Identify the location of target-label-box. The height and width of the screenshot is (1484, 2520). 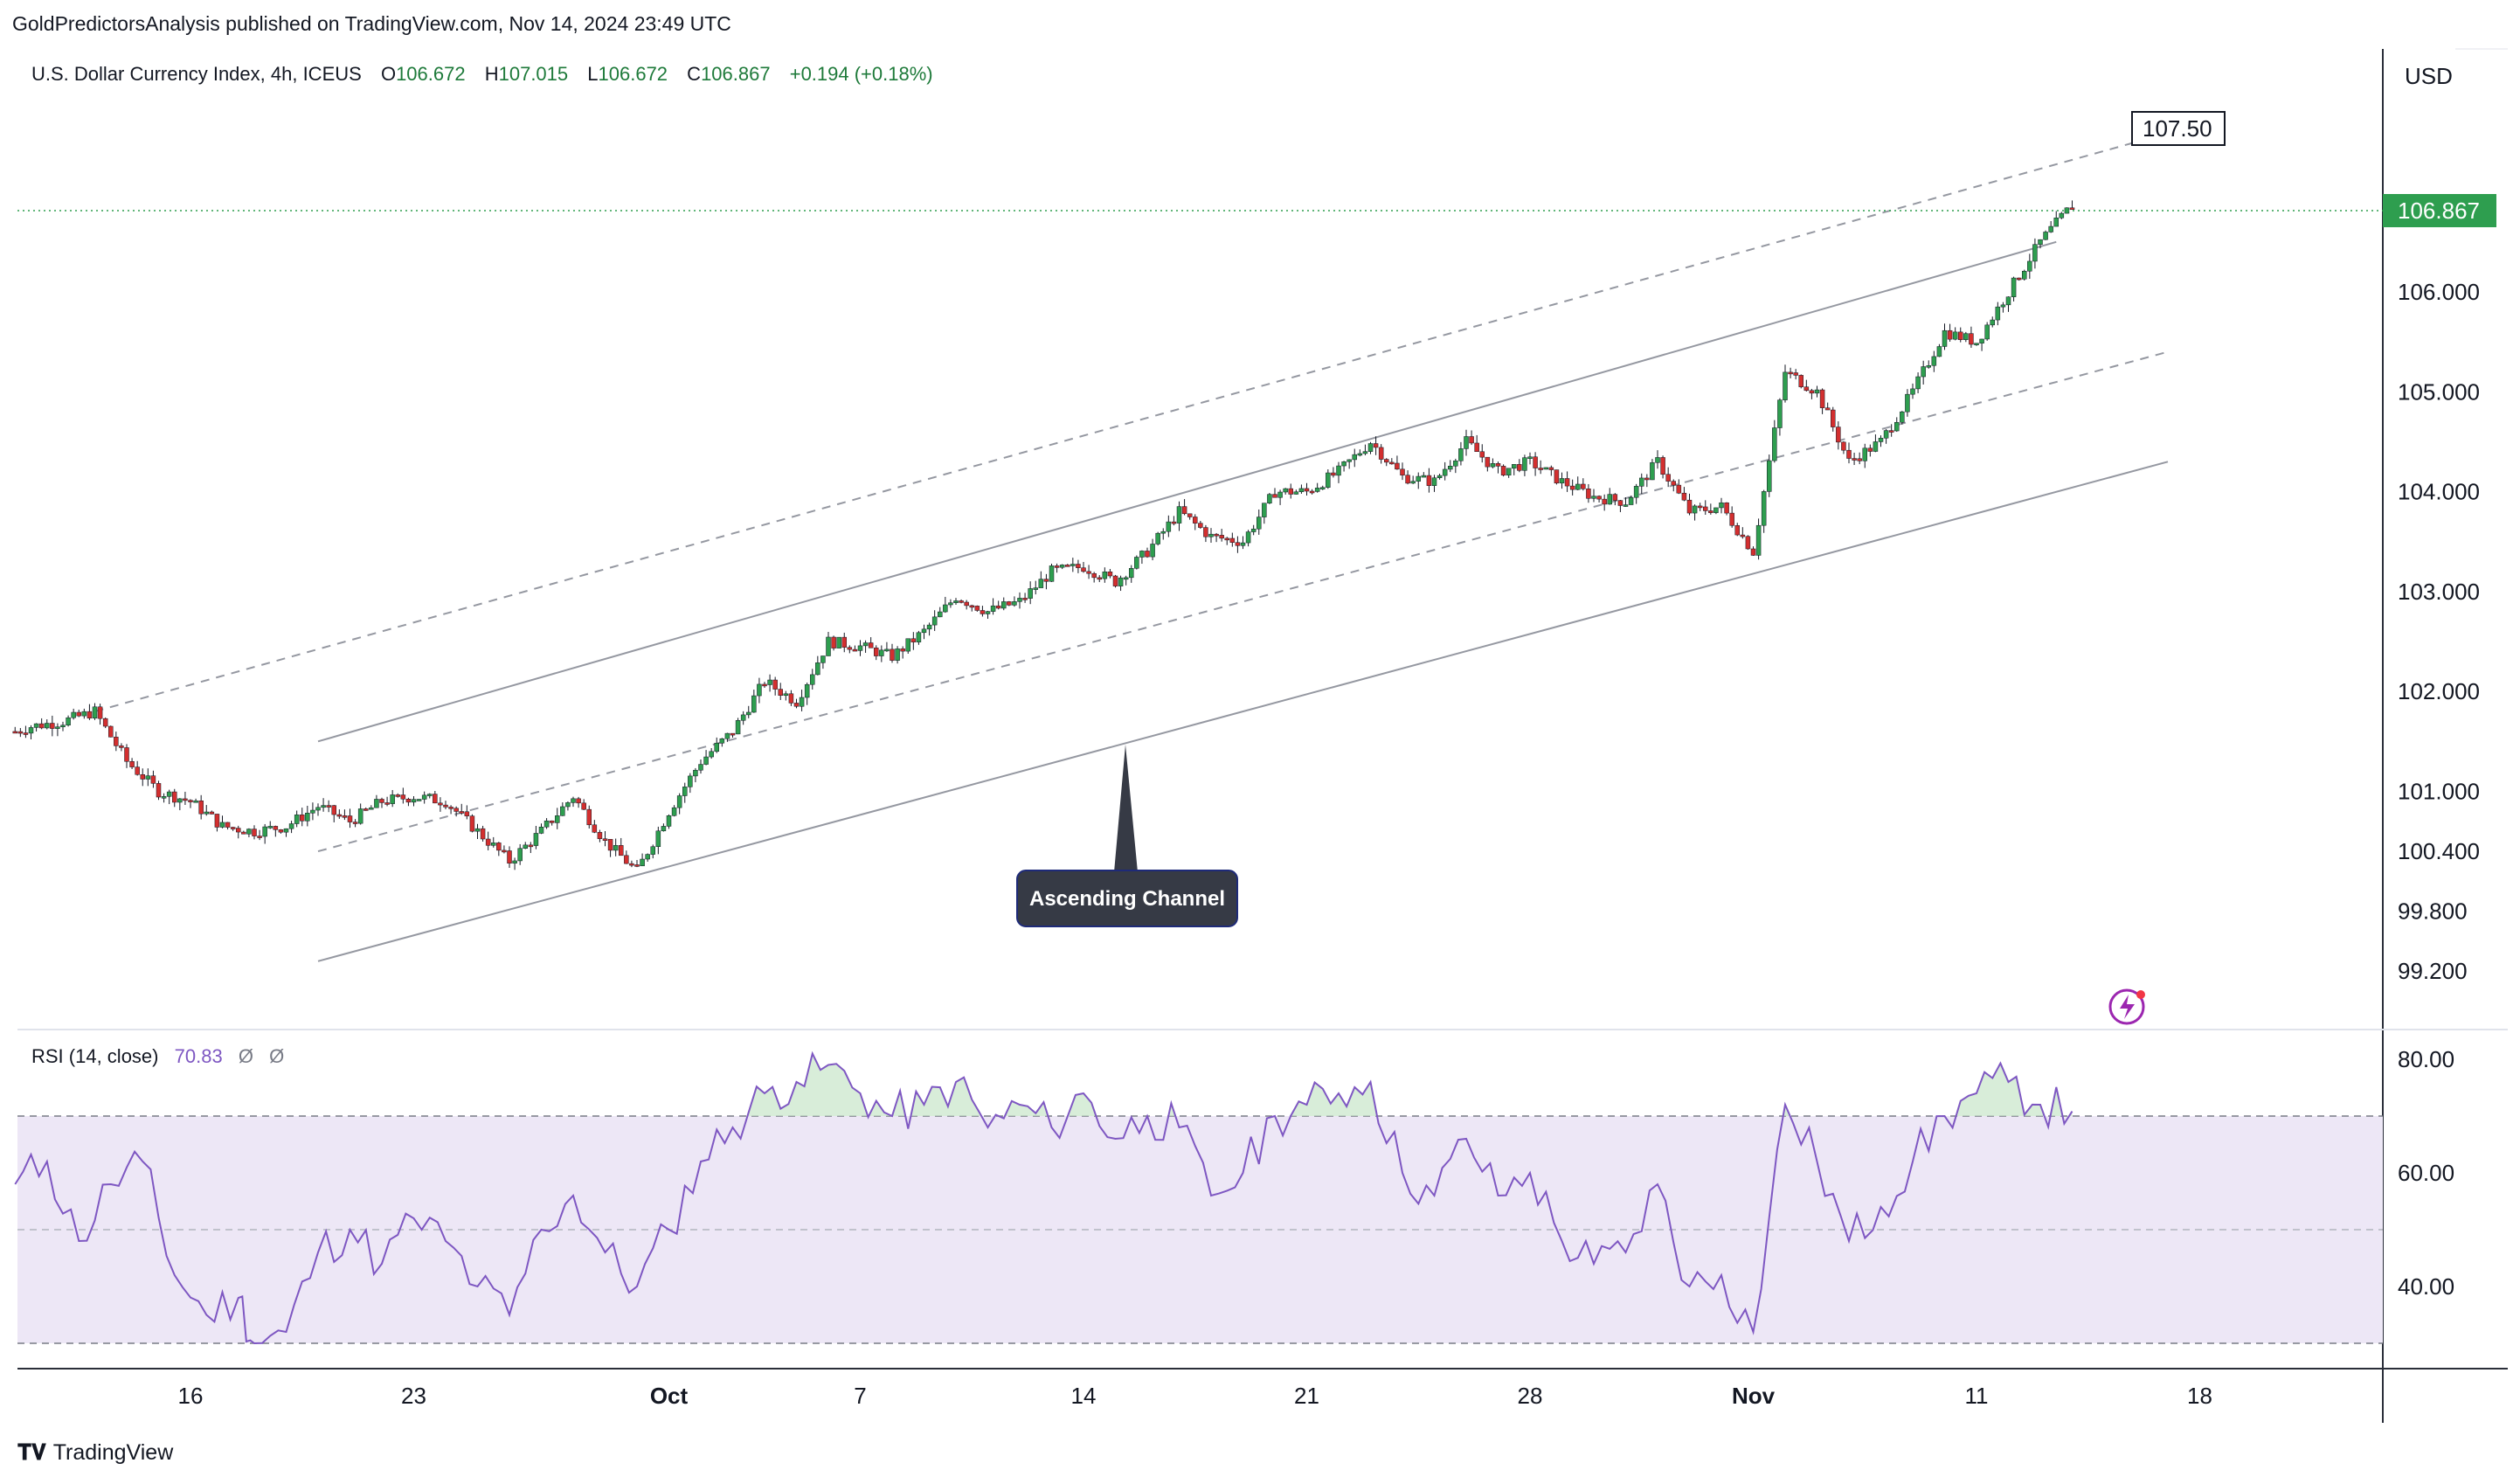
(2178, 128).